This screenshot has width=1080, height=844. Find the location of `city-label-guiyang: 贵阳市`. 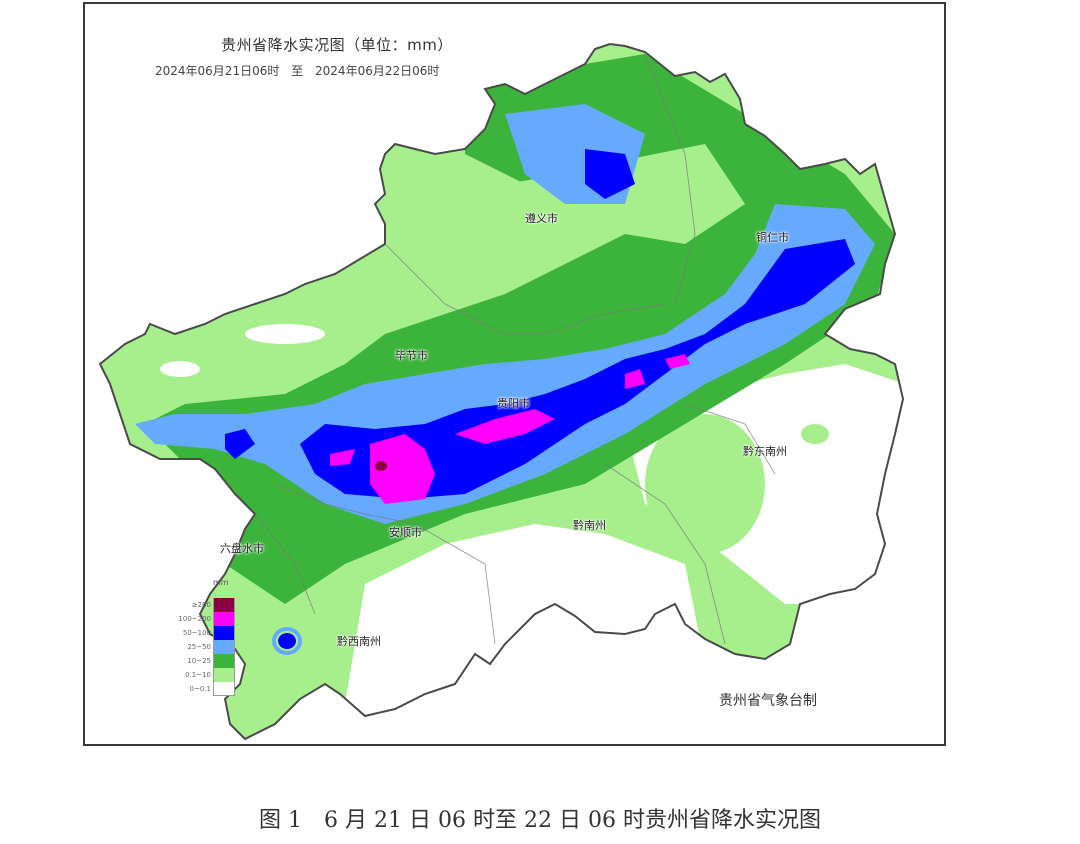

city-label-guiyang: 贵阳市 is located at coordinates (513, 403).